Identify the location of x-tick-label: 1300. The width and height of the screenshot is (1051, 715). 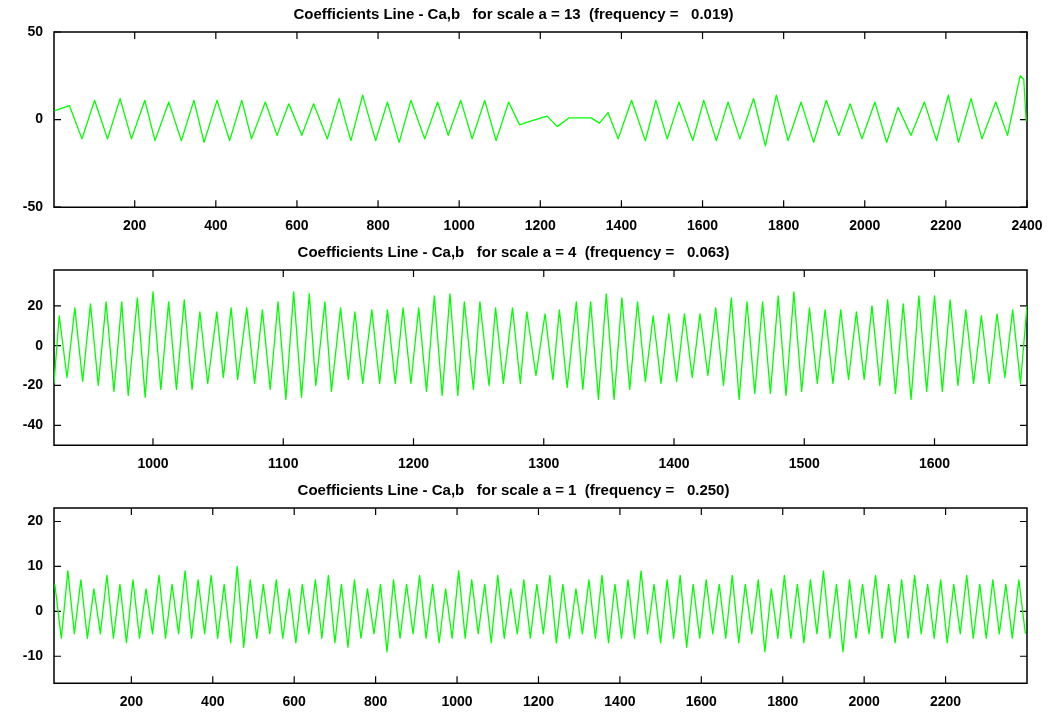
(544, 463).